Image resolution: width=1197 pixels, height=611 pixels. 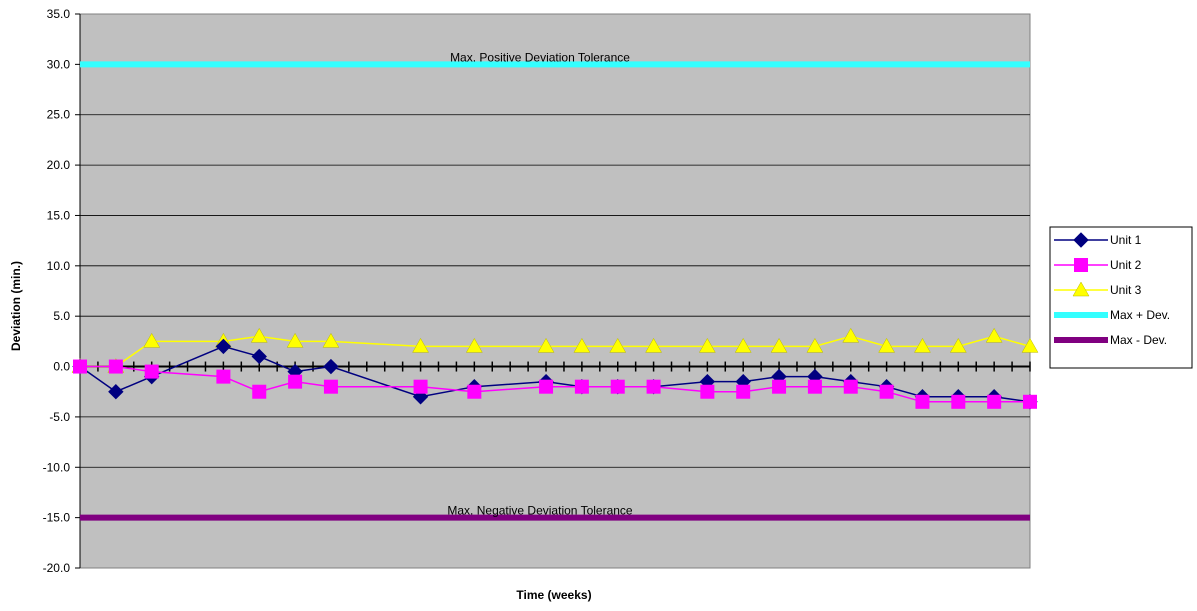 I want to click on legend: Unit 1 Unit 2 Unit 3 Max + Dev. Max - Dev., so click(x=1121, y=297).